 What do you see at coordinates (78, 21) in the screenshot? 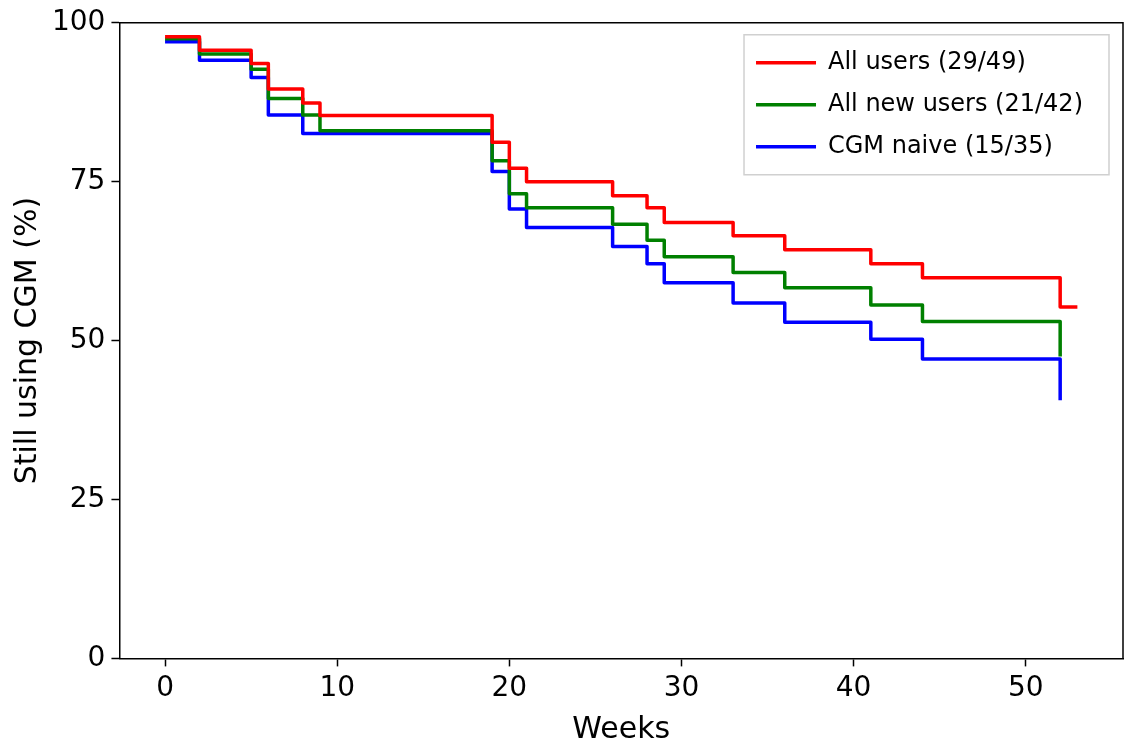
I see `y-tick-label: 100` at bounding box center [78, 21].